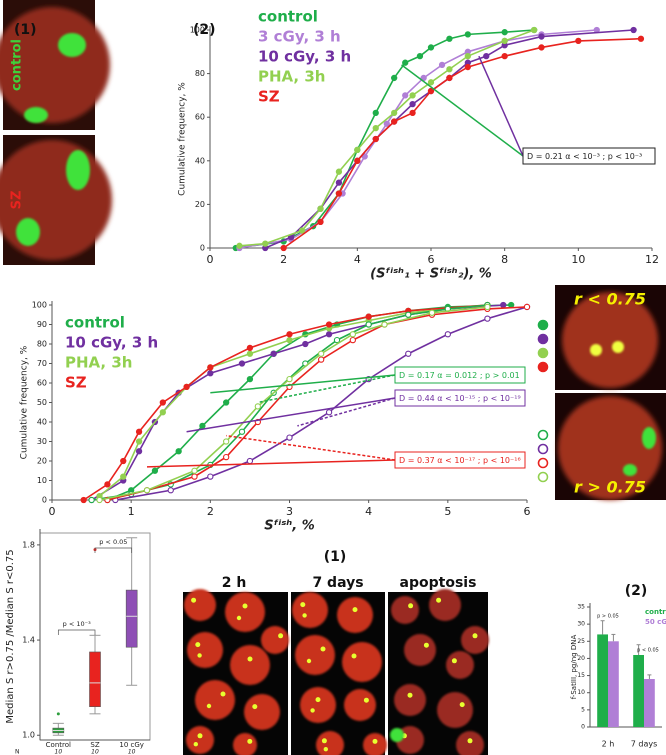  What do you see at coordinates (337, 583) in the screenshot?
I see `image-label: 7 days` at bounding box center [337, 583].